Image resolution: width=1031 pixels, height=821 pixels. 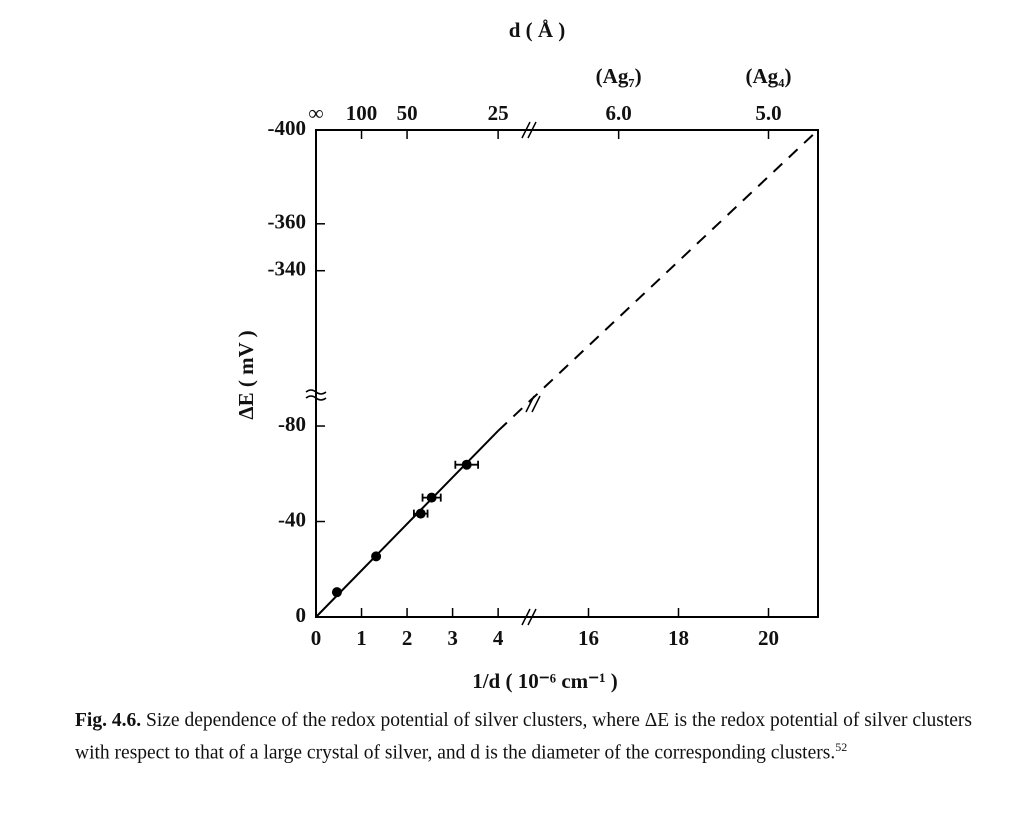 I want to click on x-tick-label: 18, so click(x=678, y=638).